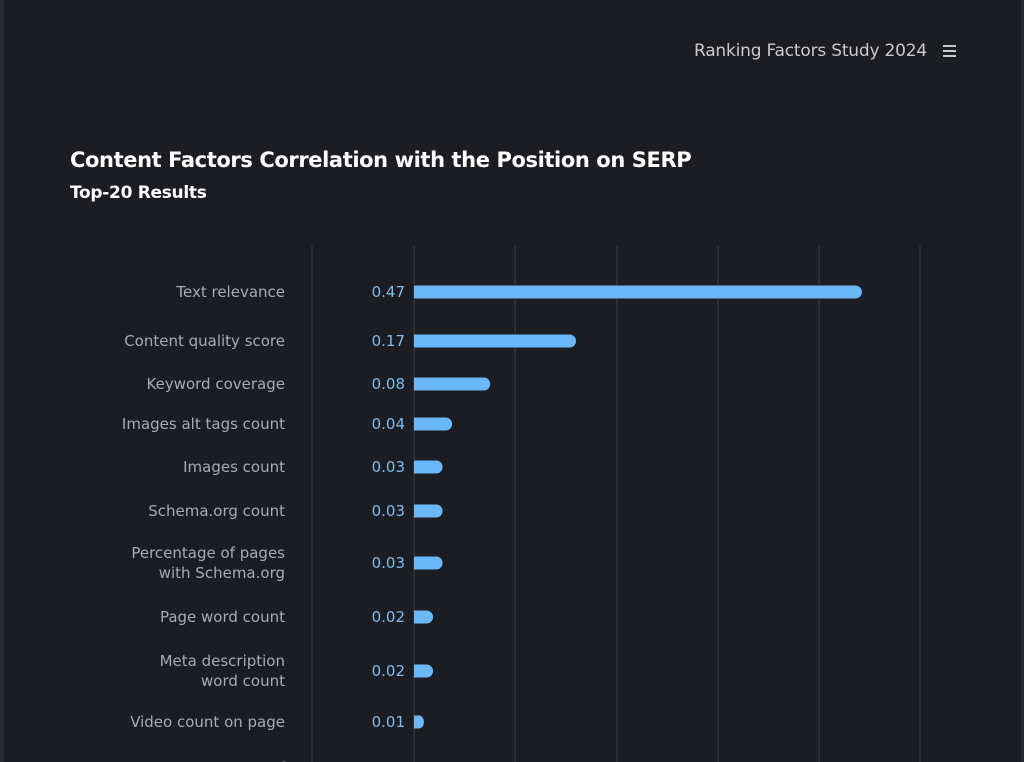  Describe the element at coordinates (222, 661) in the screenshot. I see `category-label: Meta description` at that location.